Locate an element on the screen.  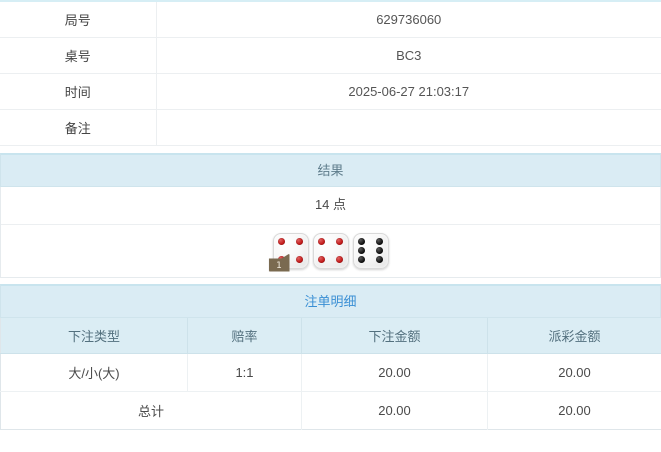
info-value-remark is located at coordinates (408, 127).